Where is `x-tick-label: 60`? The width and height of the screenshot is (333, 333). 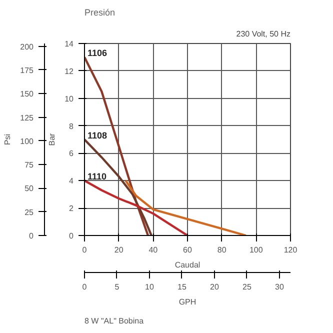
x-tick-label: 60 is located at coordinates (187, 250).